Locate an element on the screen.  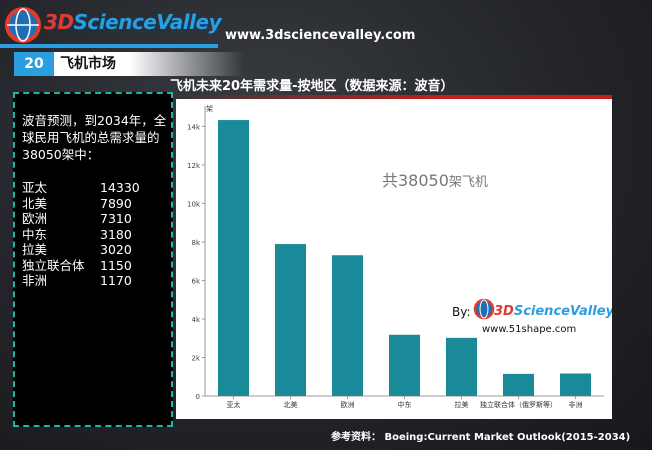
by-url: www.51shape.com is located at coordinates (529, 329).